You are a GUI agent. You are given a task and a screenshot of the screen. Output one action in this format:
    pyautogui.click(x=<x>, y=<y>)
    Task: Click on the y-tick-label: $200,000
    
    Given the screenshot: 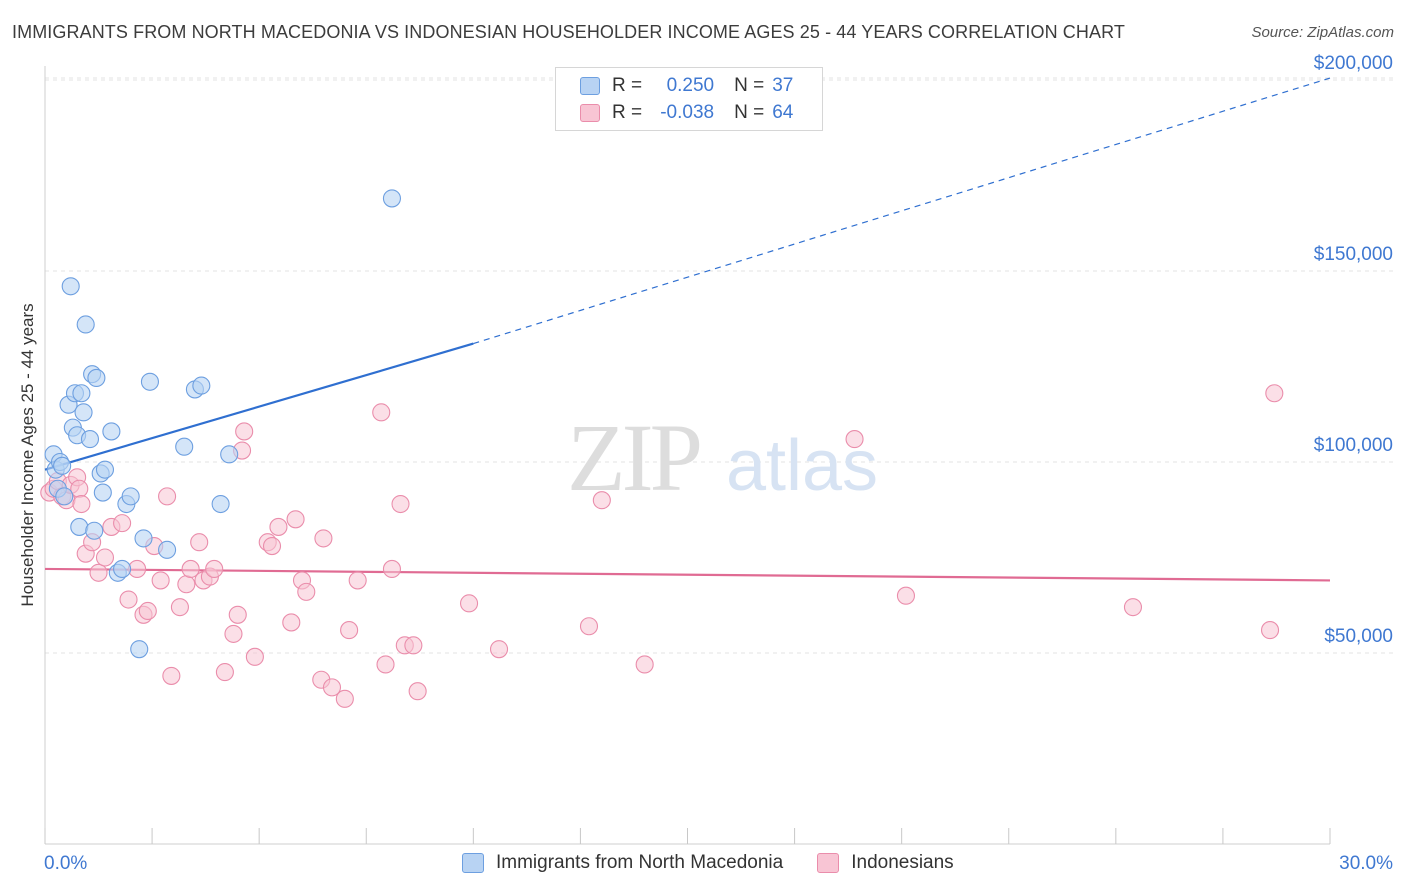 What is the action you would take?
    pyautogui.click(x=1353, y=63)
    